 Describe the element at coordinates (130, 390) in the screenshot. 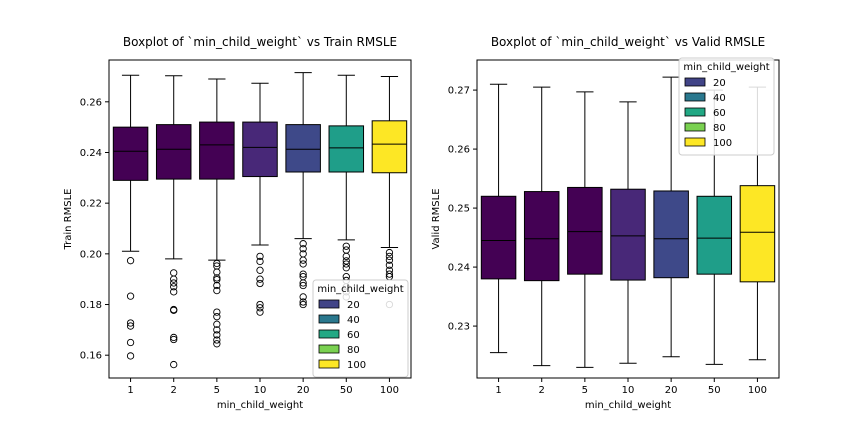

I see `x-tick-label: 1` at that location.